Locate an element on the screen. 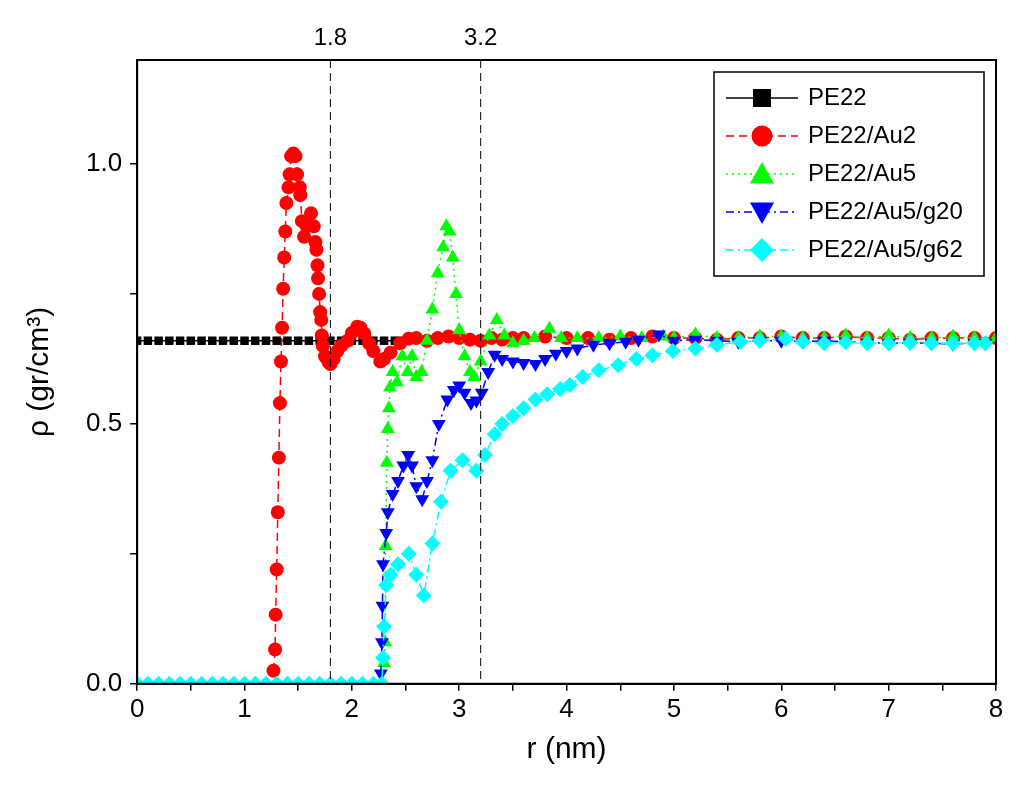 The height and width of the screenshot is (785, 1016). x-tick-label: 2 is located at coordinates (352, 707).